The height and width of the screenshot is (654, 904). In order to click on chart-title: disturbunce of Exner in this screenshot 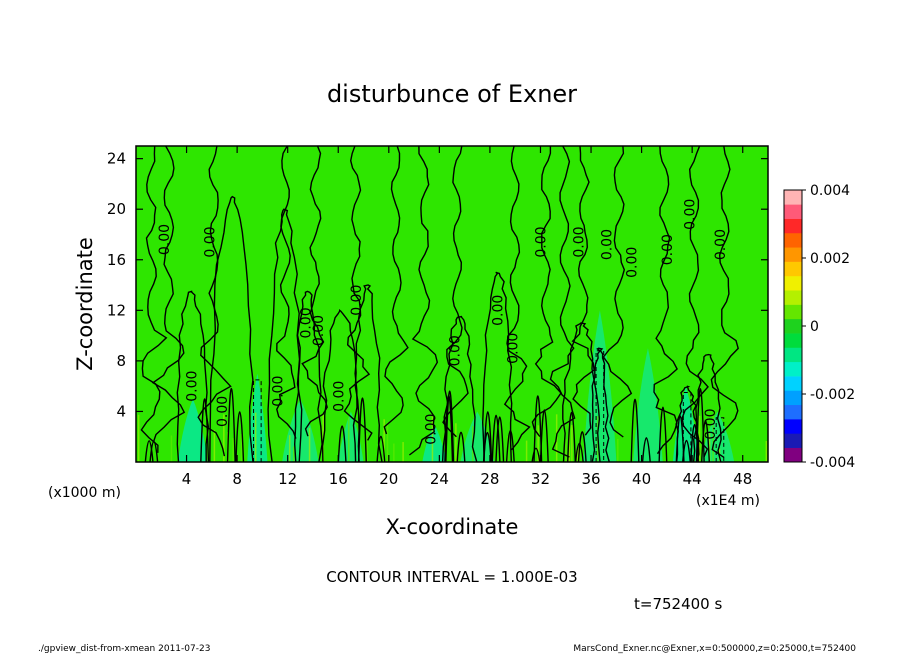, I will do `click(452, 94)`.